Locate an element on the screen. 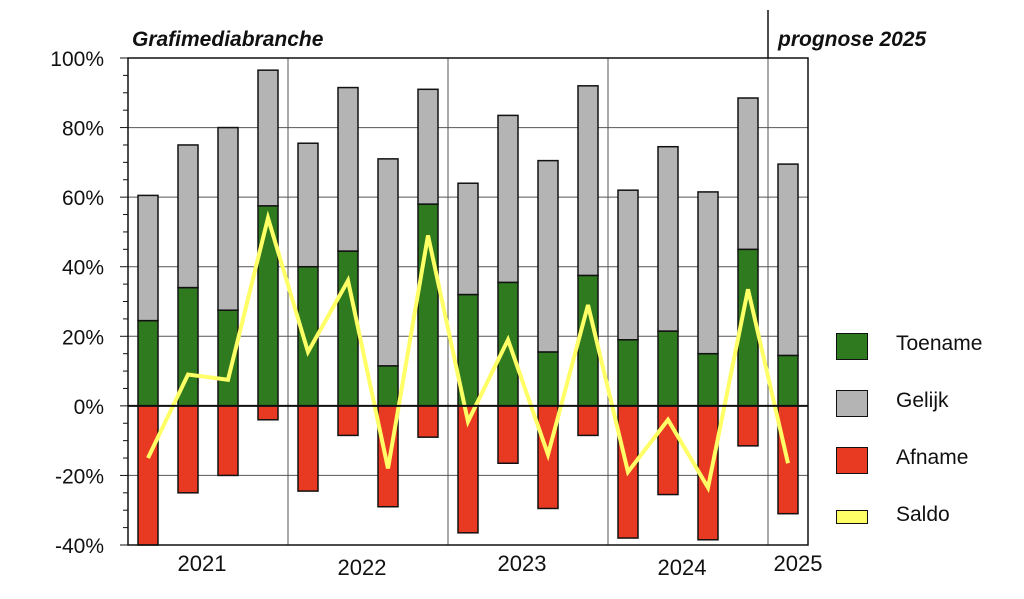  legend-swatch-afname is located at coordinates (852, 460).